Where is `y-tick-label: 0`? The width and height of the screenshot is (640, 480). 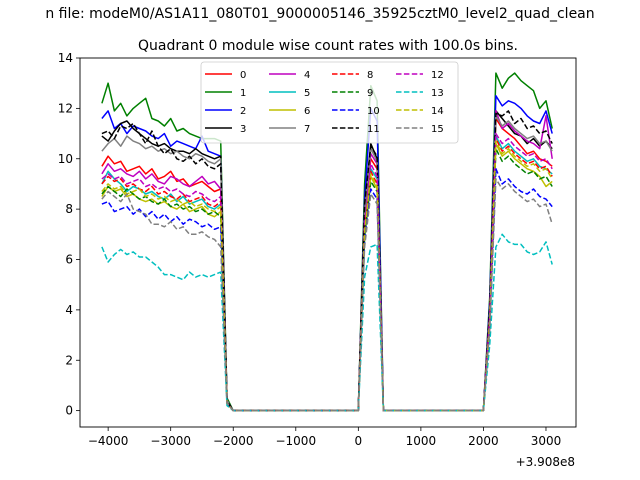
y-tick-label: 0 is located at coordinates (69, 411).